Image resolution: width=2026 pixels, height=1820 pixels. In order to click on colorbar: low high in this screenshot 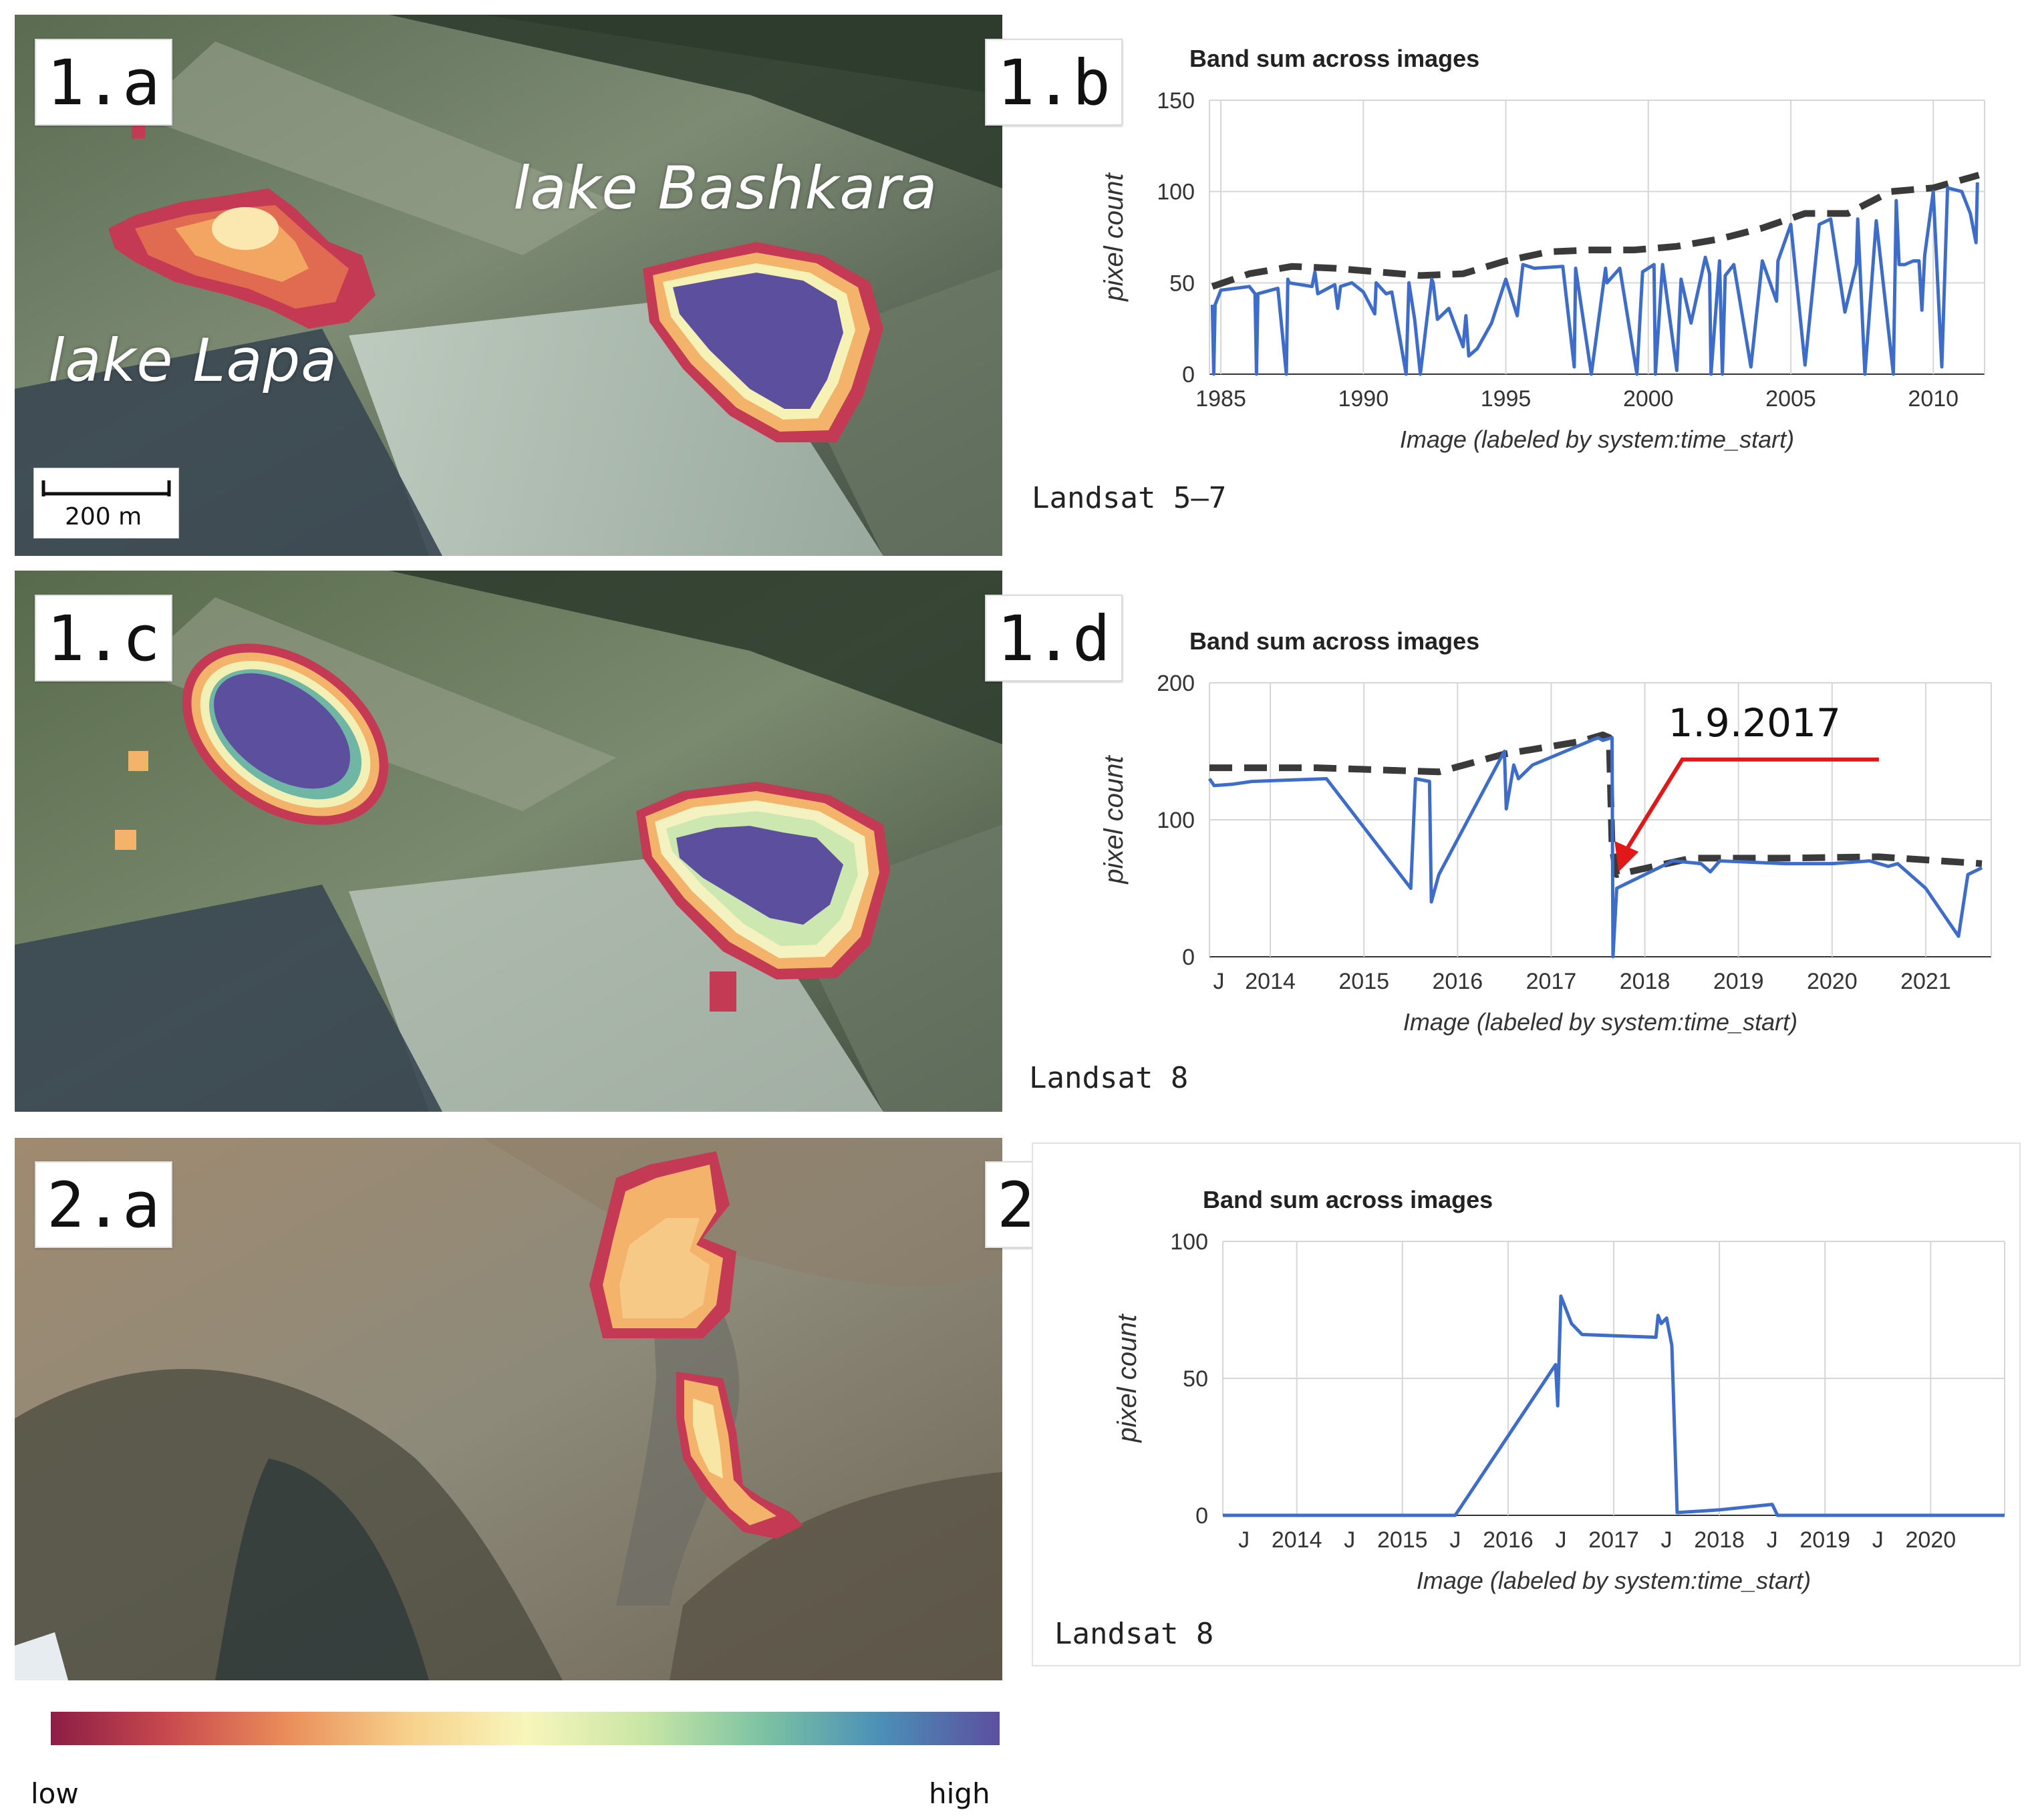, I will do `click(508, 1757)`.